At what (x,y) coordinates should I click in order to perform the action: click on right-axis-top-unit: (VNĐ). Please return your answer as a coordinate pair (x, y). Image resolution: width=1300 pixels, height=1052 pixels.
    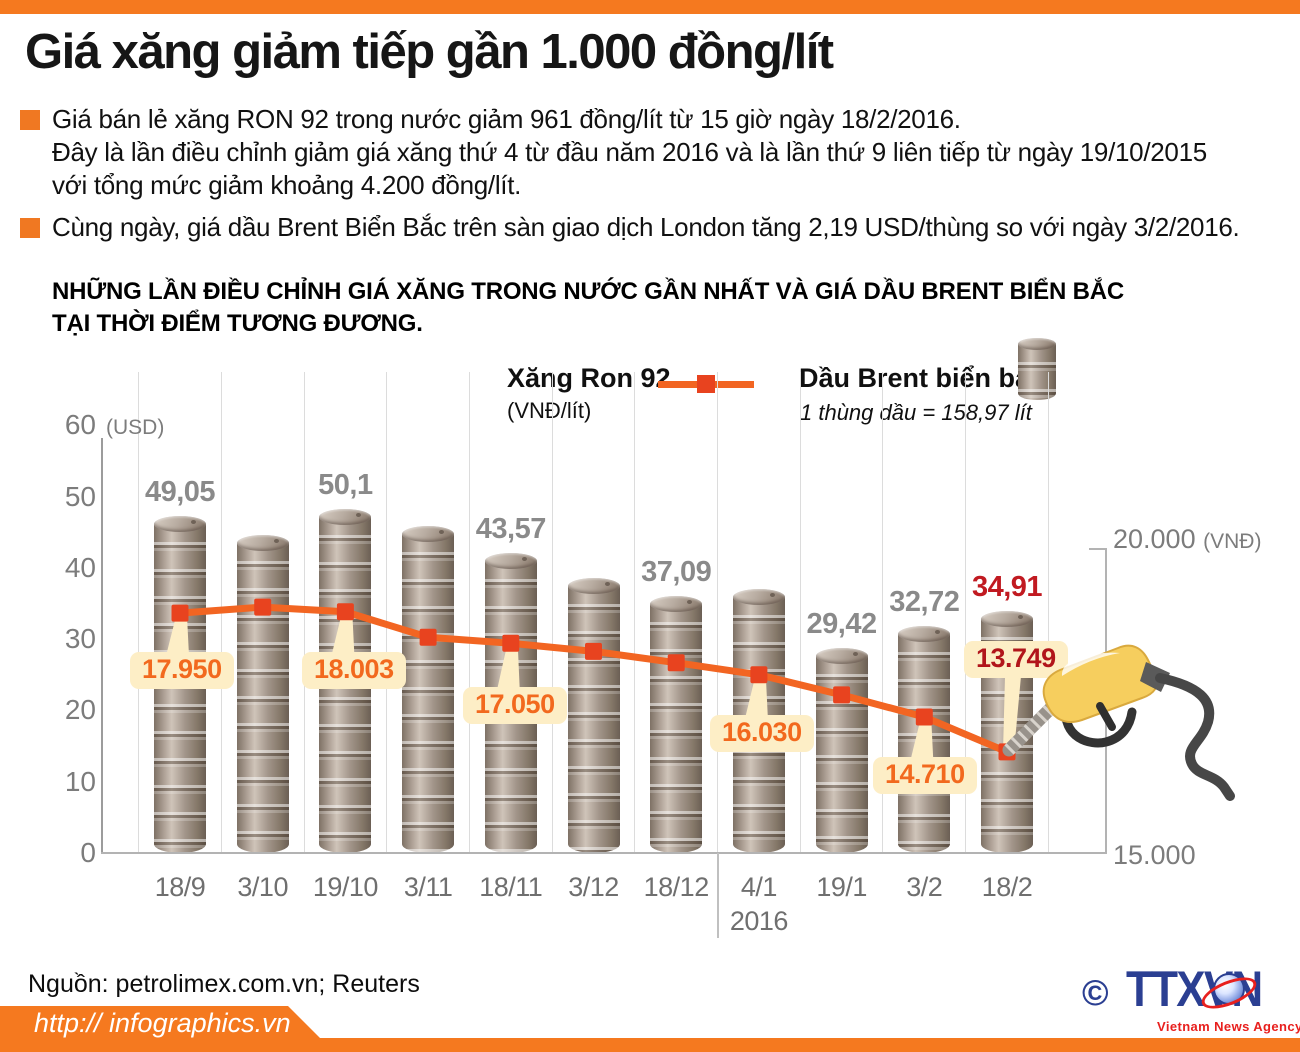
    Looking at the image, I should click on (1232, 541).